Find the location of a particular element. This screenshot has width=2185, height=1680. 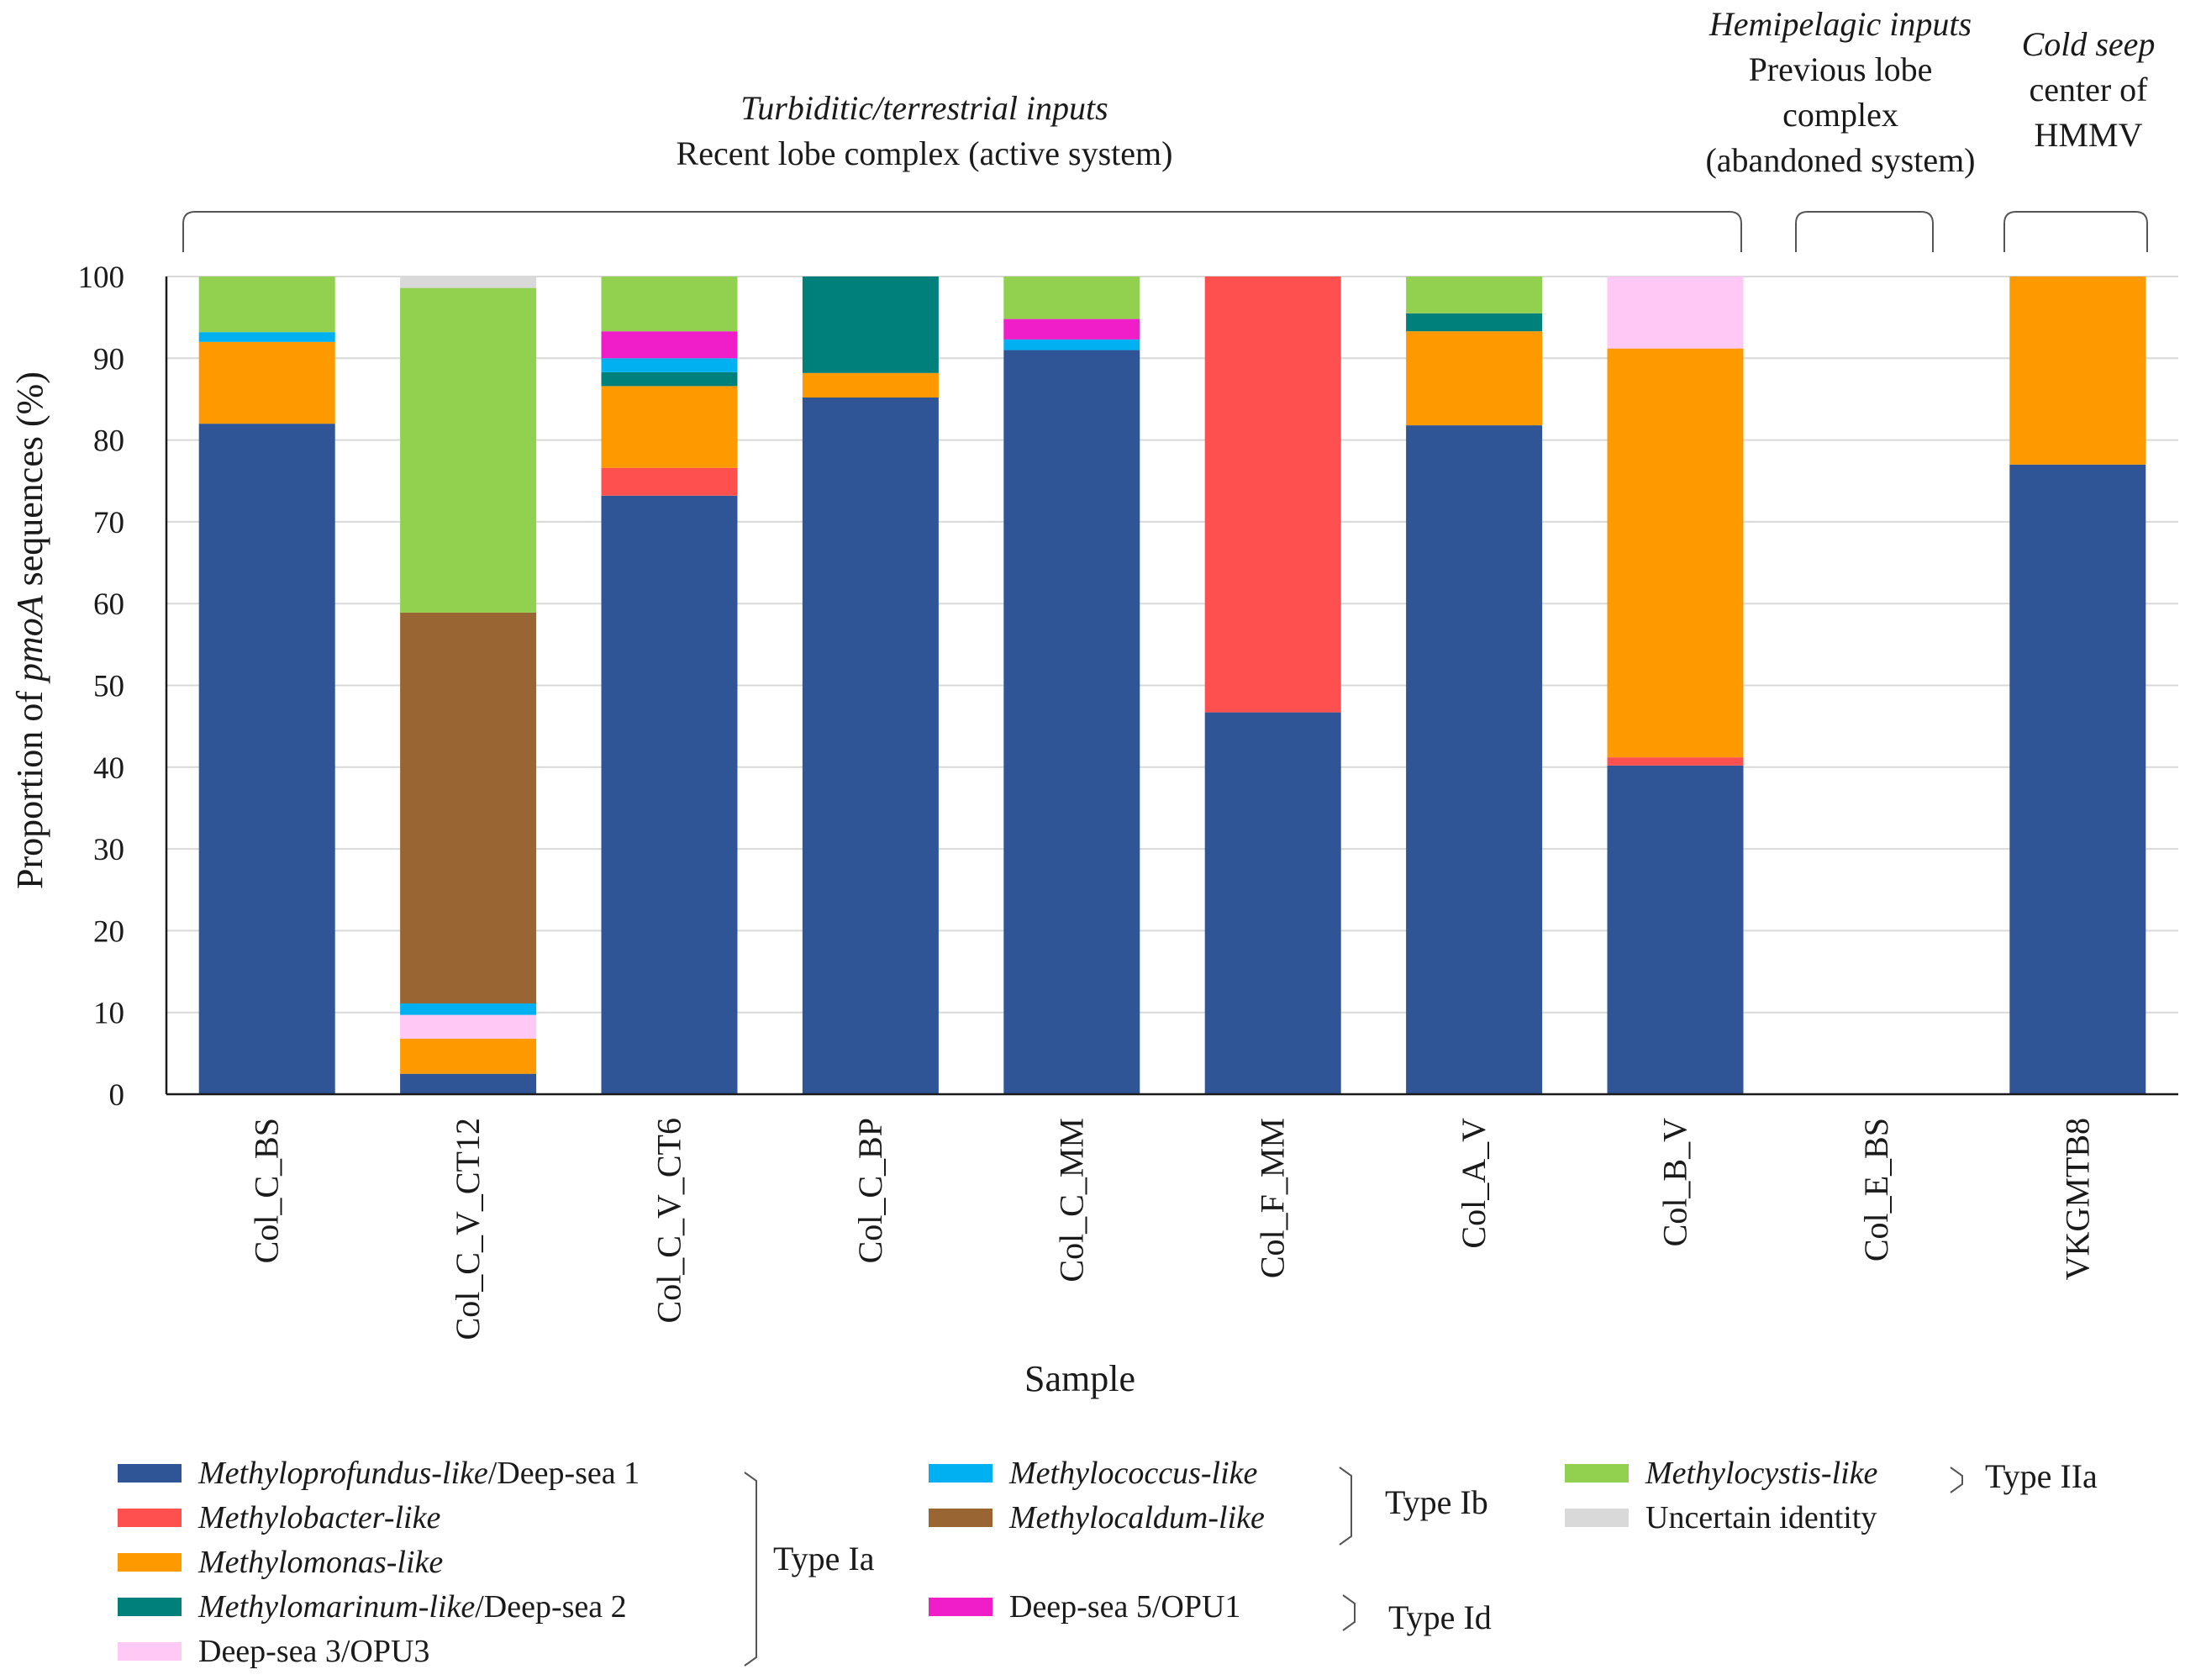

legend-label: Methylocaldum-like is located at coordinates (1136, 1517).